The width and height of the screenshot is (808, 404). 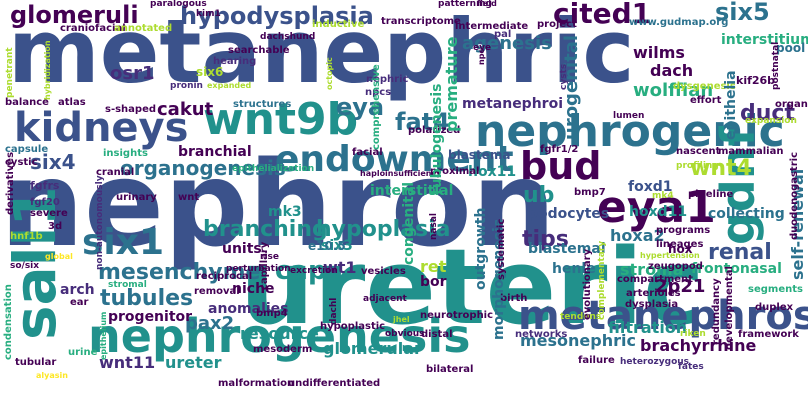 I want to click on word: fates, so click(x=691, y=367).